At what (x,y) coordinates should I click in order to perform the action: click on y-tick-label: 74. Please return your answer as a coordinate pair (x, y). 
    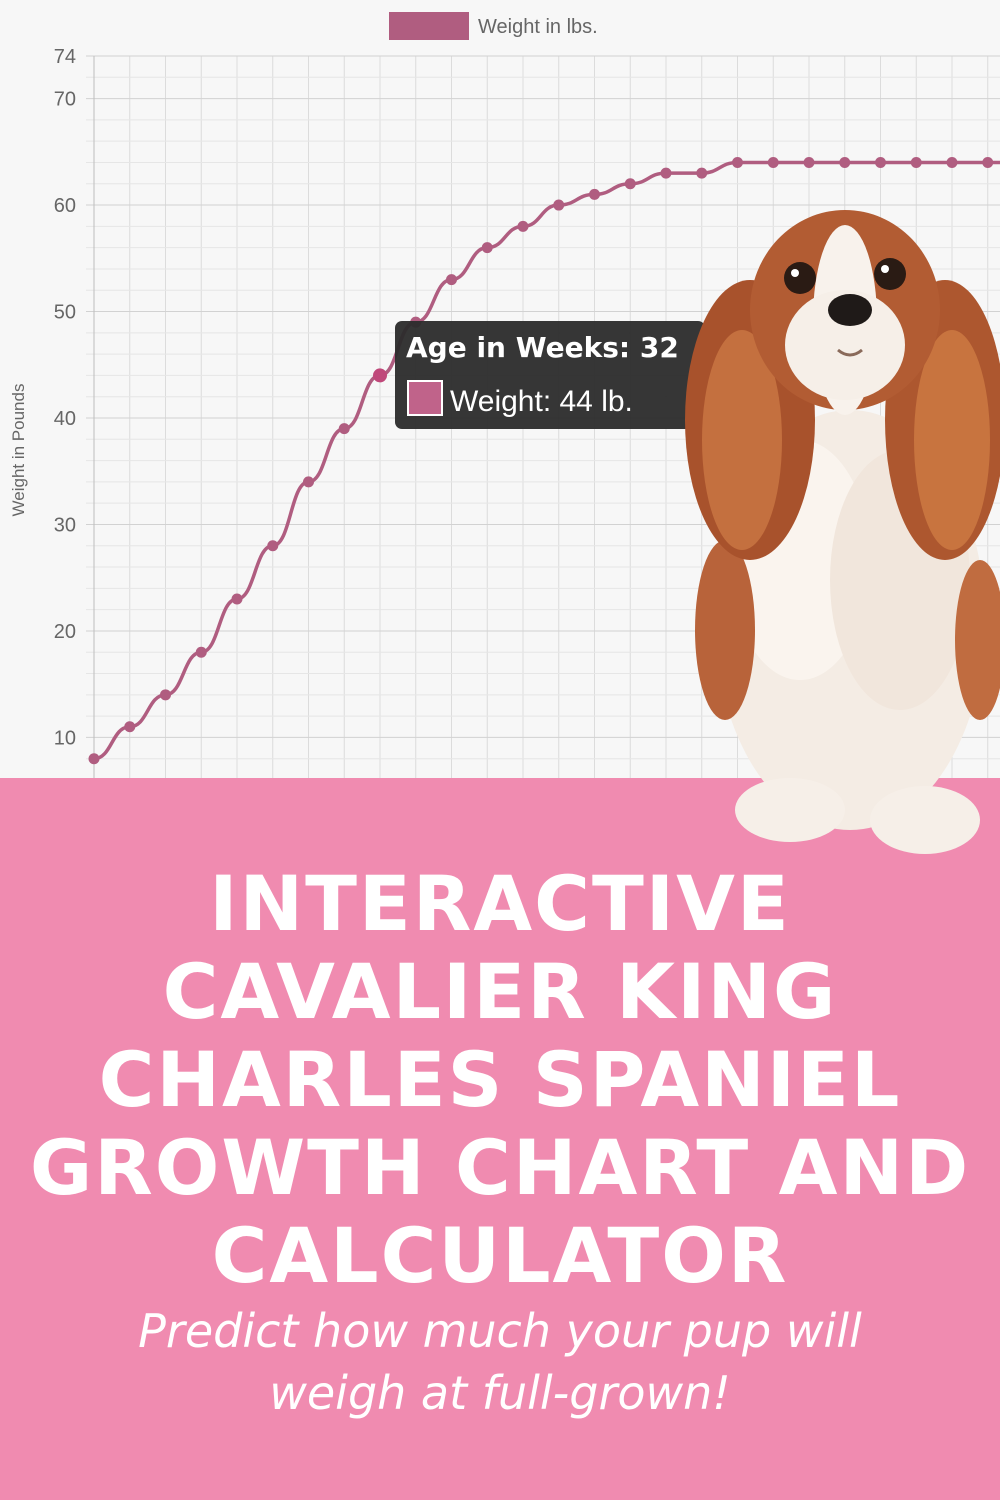
    Looking at the image, I should click on (65, 57).